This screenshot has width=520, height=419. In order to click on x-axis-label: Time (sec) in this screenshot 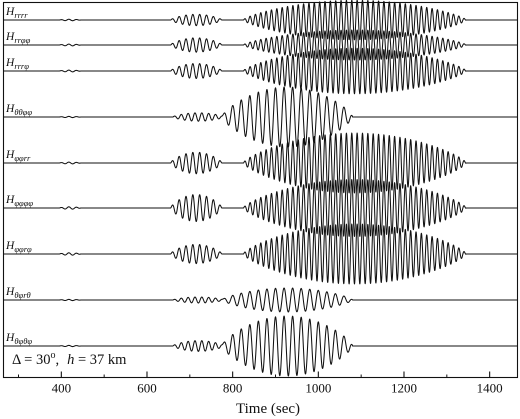, I will do `click(268, 409)`.